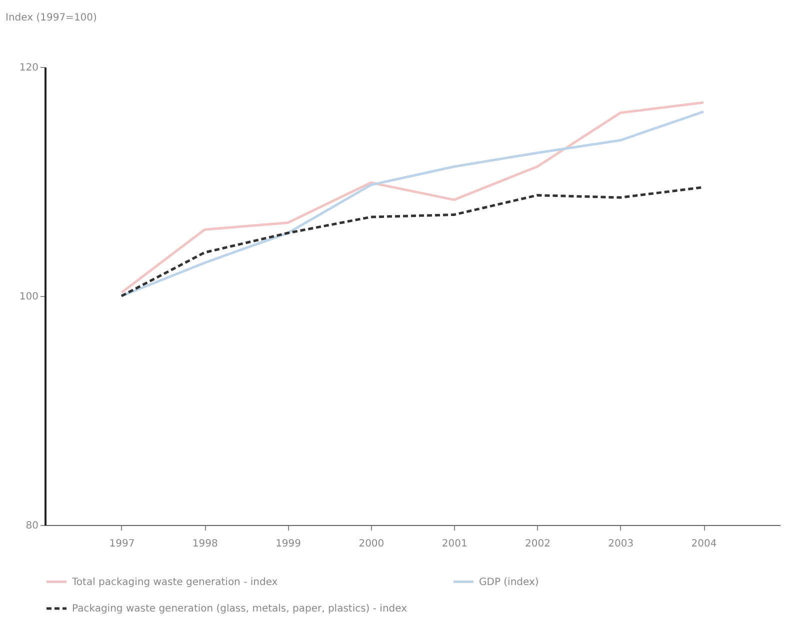 This screenshot has height=642, width=789. Describe the element at coordinates (509, 582) in the screenshot. I see `legend-label: GDP (index)` at that location.